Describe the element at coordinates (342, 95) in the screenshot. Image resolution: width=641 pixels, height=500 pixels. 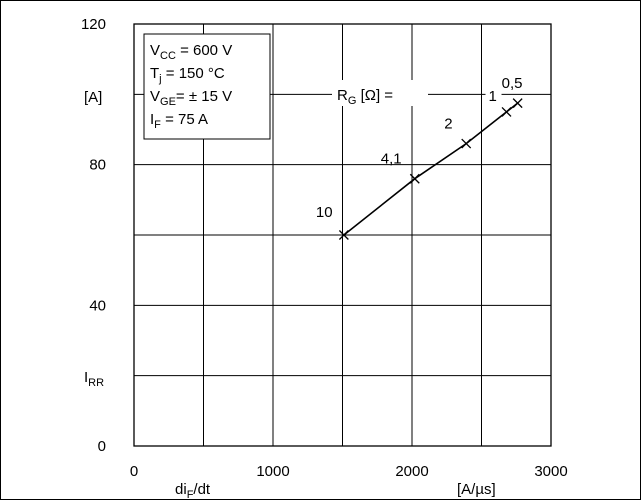
I see `param-label-main: R` at that location.